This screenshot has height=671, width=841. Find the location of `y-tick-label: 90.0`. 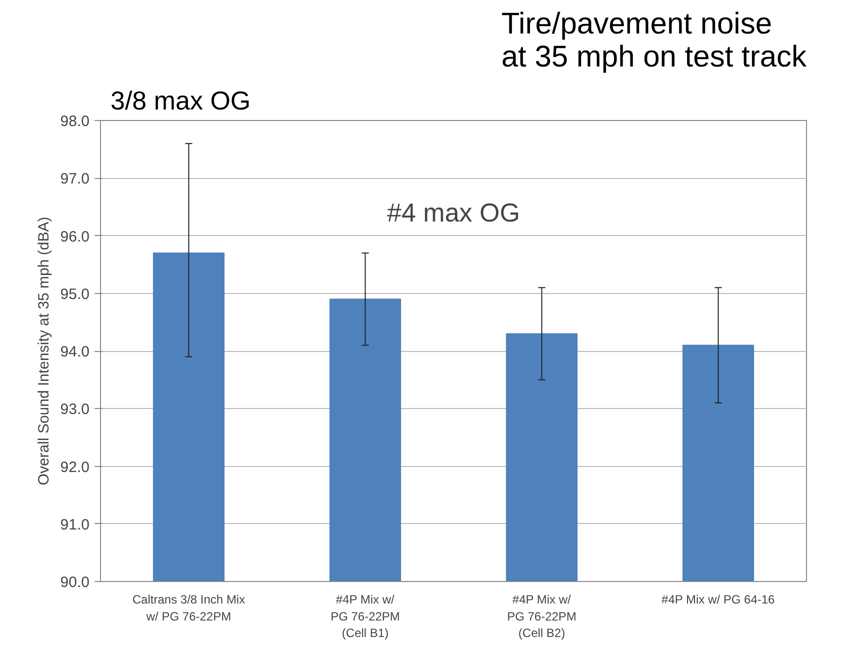

y-tick-label: 90.0 is located at coordinates (75, 582).